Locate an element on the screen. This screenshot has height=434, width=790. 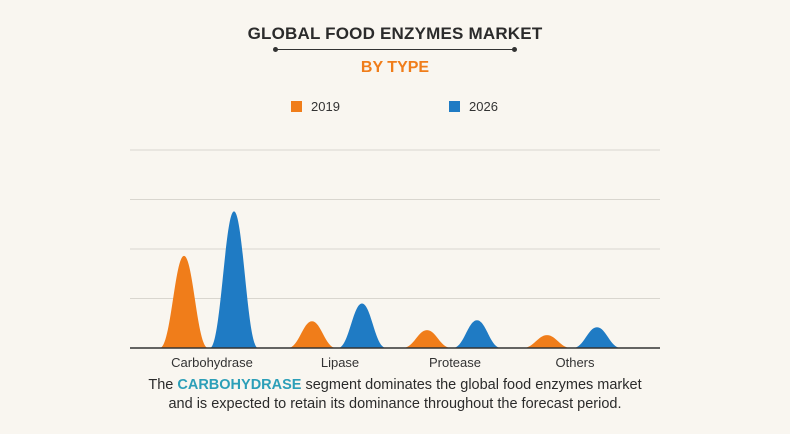
legend-item-2019: 2019 is located at coordinates (315, 106).